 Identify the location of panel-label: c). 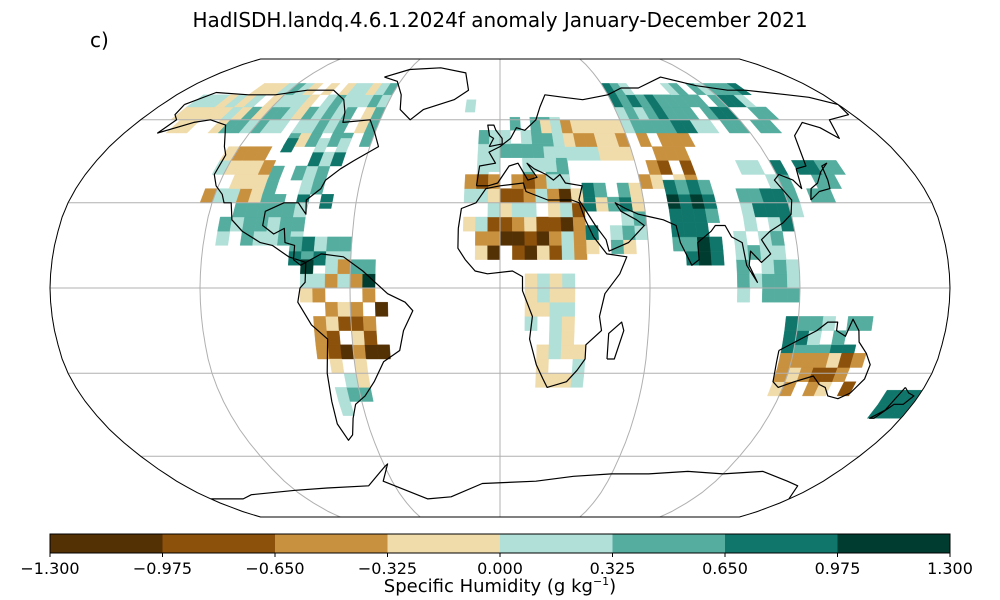
(99, 40).